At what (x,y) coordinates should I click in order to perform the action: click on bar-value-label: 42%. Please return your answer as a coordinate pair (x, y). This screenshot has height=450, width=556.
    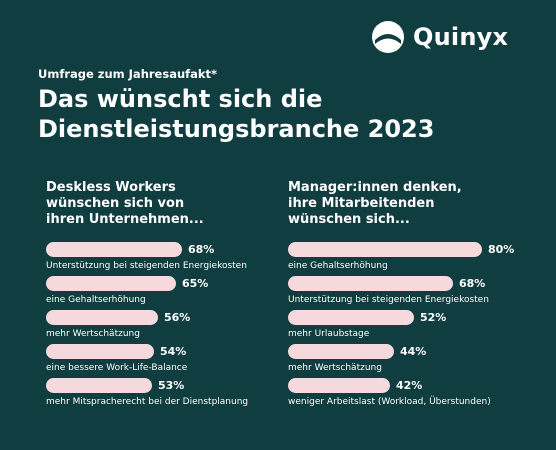
    Looking at the image, I should click on (409, 385).